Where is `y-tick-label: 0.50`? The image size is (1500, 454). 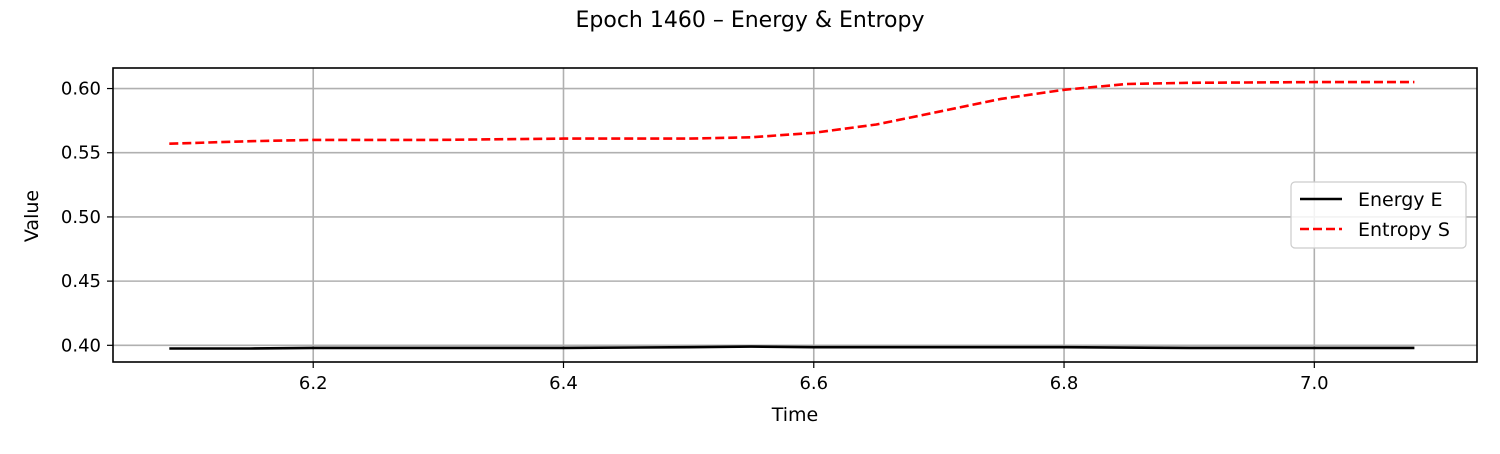 y-tick-label: 0.50 is located at coordinates (81, 217).